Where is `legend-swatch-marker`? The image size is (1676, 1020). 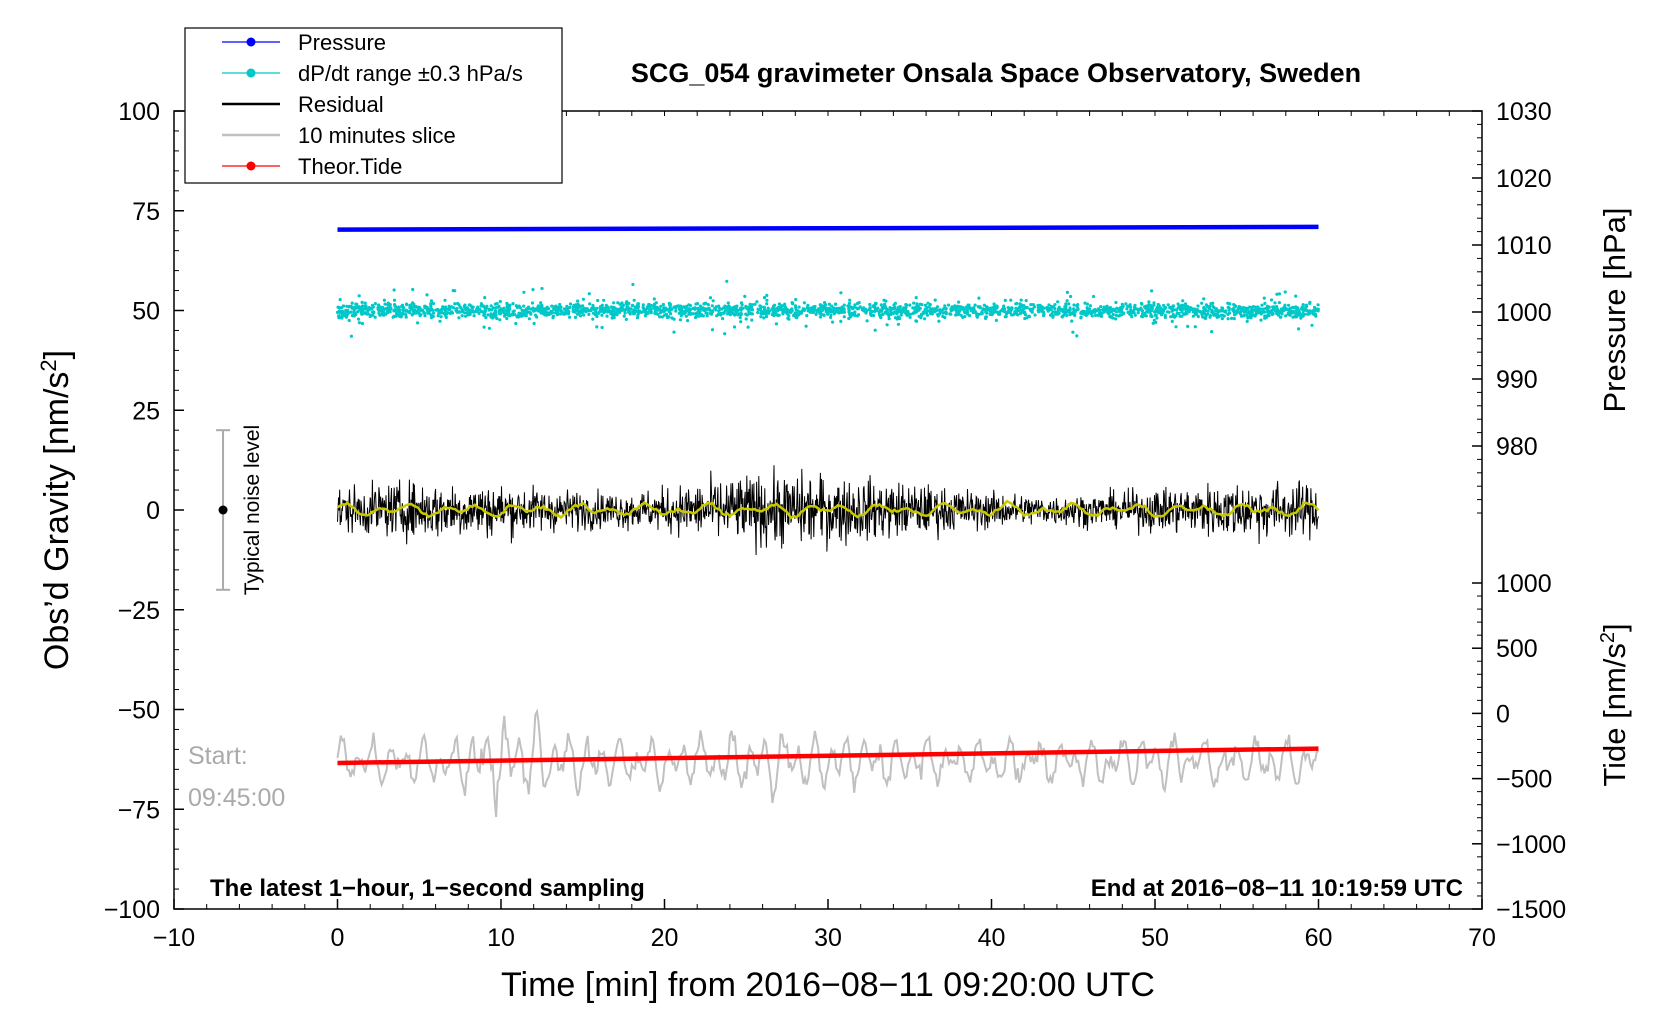 legend-swatch-marker is located at coordinates (251, 73).